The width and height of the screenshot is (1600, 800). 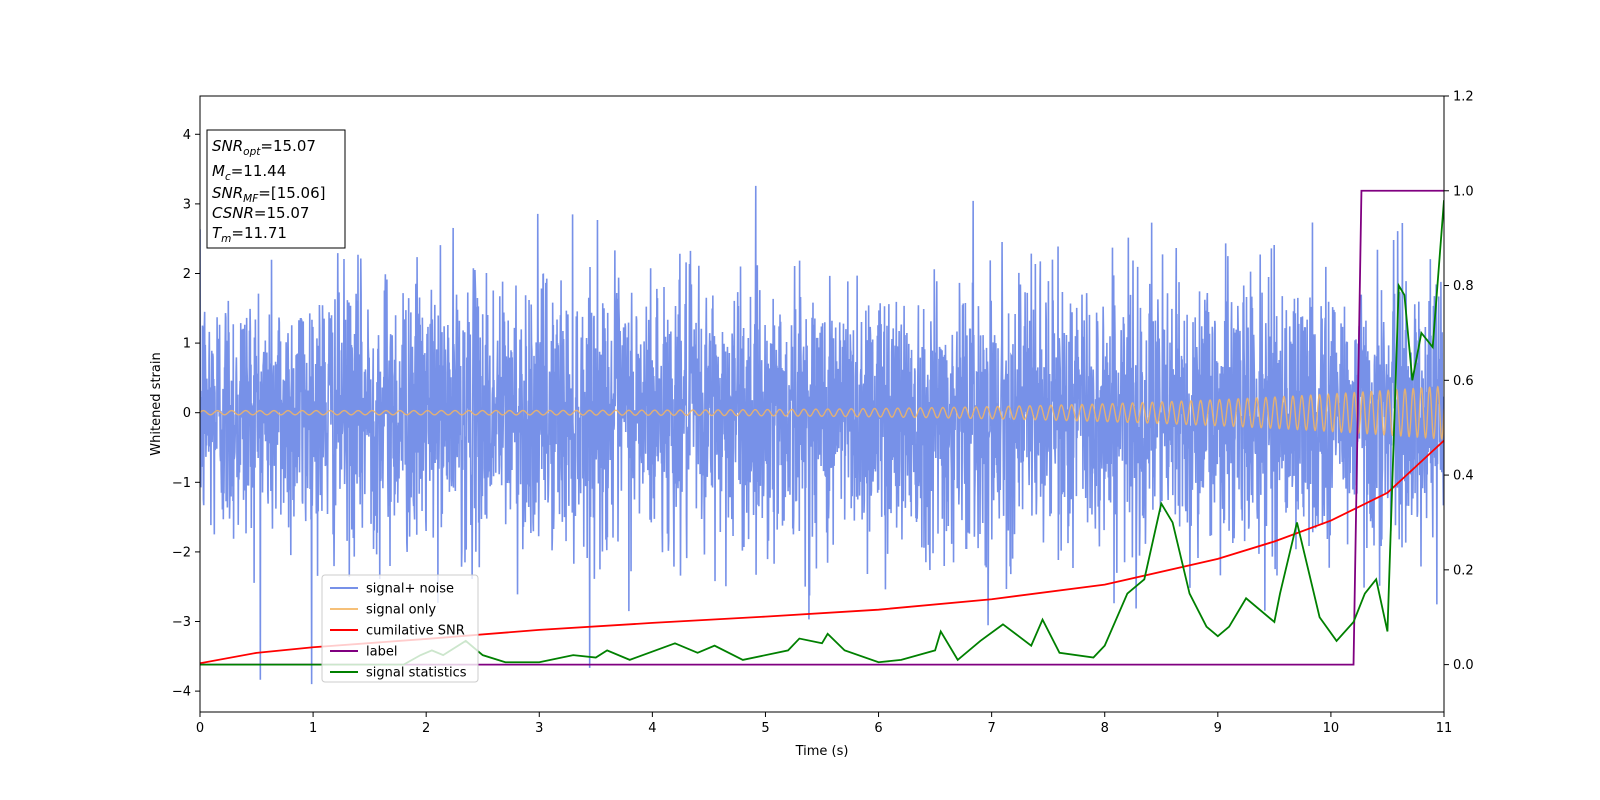 I want to click on annotation-line: Tm=11.71, so click(x=249, y=234).